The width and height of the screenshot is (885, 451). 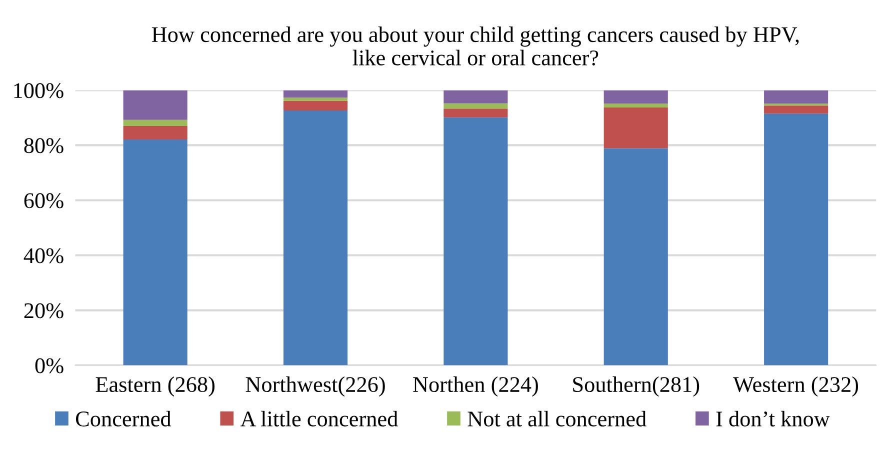 What do you see at coordinates (124, 418) in the screenshot?
I see `legend-label: Concerned` at bounding box center [124, 418].